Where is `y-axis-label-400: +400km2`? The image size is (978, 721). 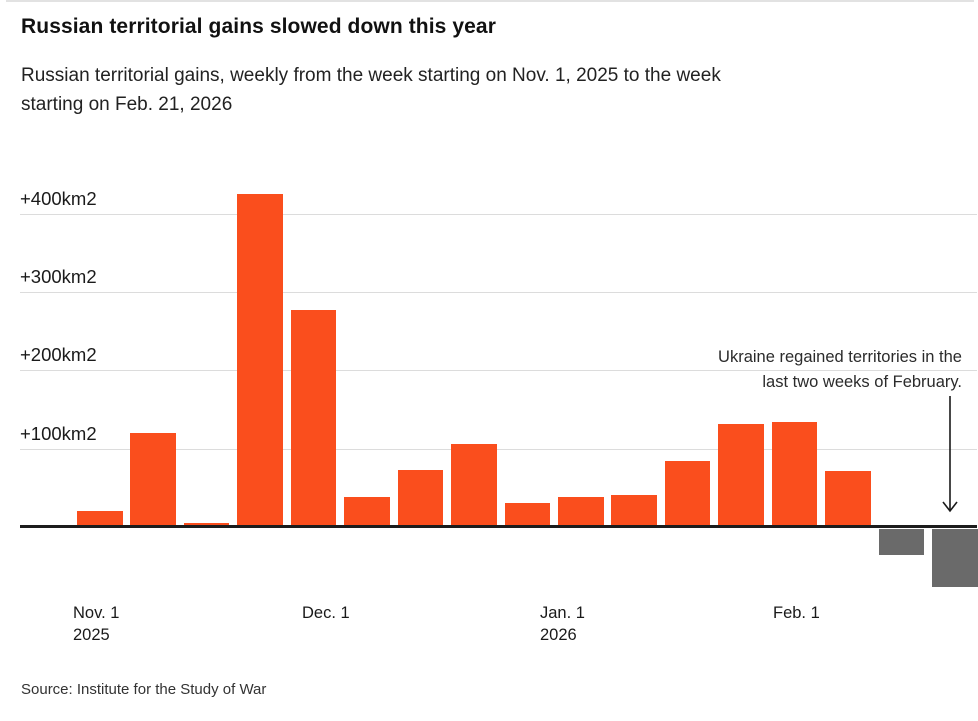 y-axis-label-400: +400km2 is located at coordinates (58, 198).